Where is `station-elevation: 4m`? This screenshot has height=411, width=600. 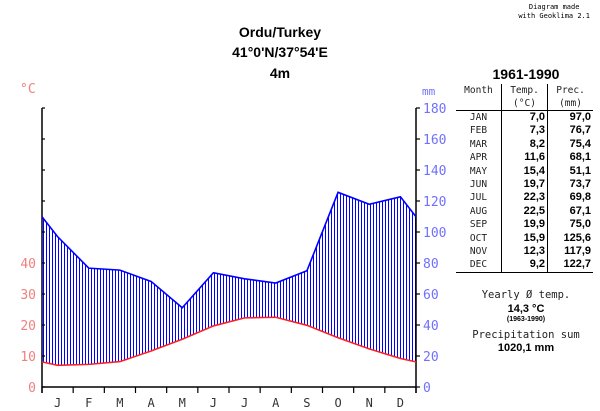 station-elevation: 4m is located at coordinates (280, 73).